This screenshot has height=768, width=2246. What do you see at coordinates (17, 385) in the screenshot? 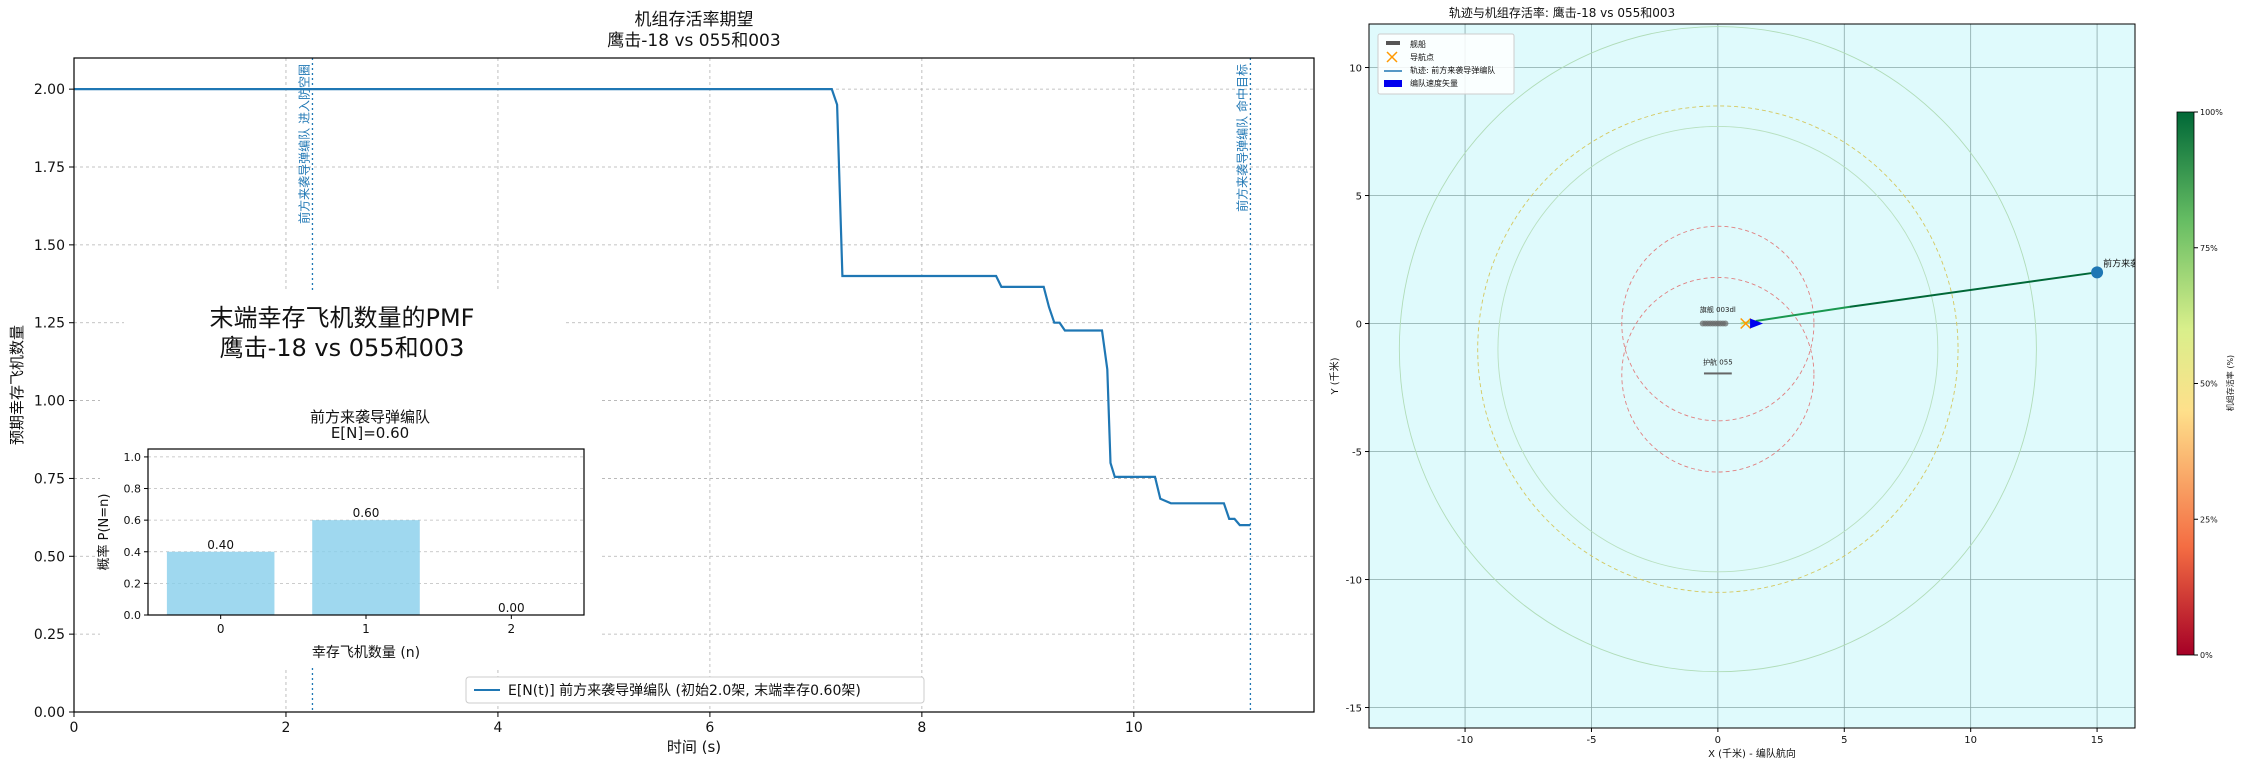
I see `left-ylabel: 预期幸存飞机数量` at bounding box center [17, 385].